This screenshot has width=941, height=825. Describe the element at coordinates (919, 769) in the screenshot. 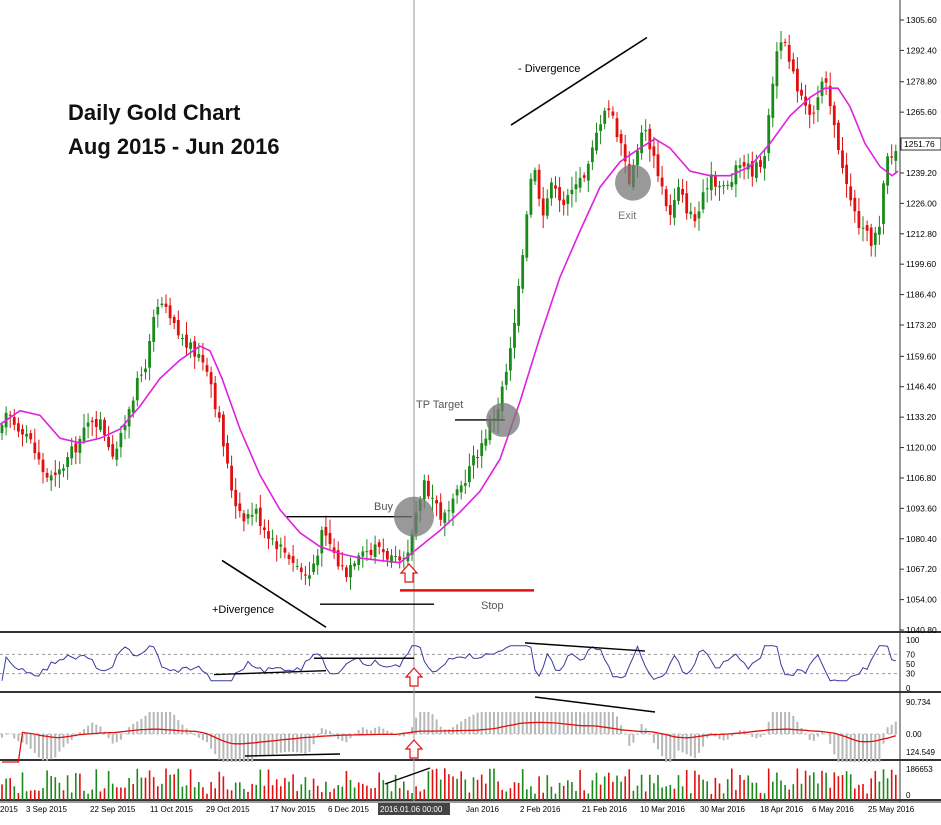

I see `volume-tick-label: 186653` at that location.